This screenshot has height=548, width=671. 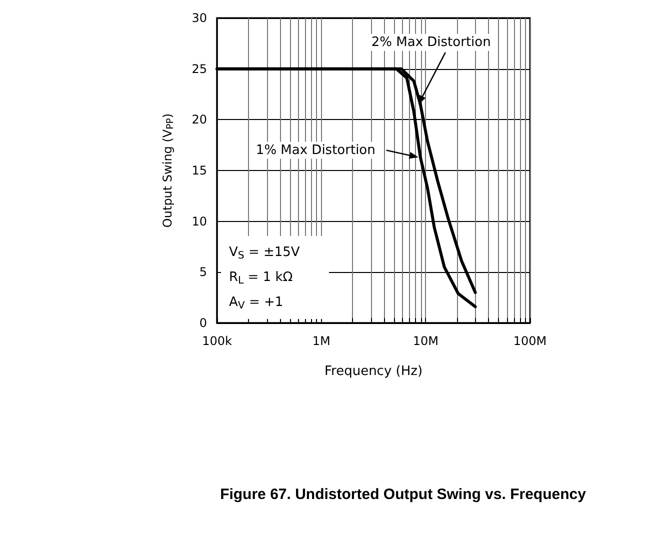 I want to click on y-tick-label: 0, so click(x=203, y=323).